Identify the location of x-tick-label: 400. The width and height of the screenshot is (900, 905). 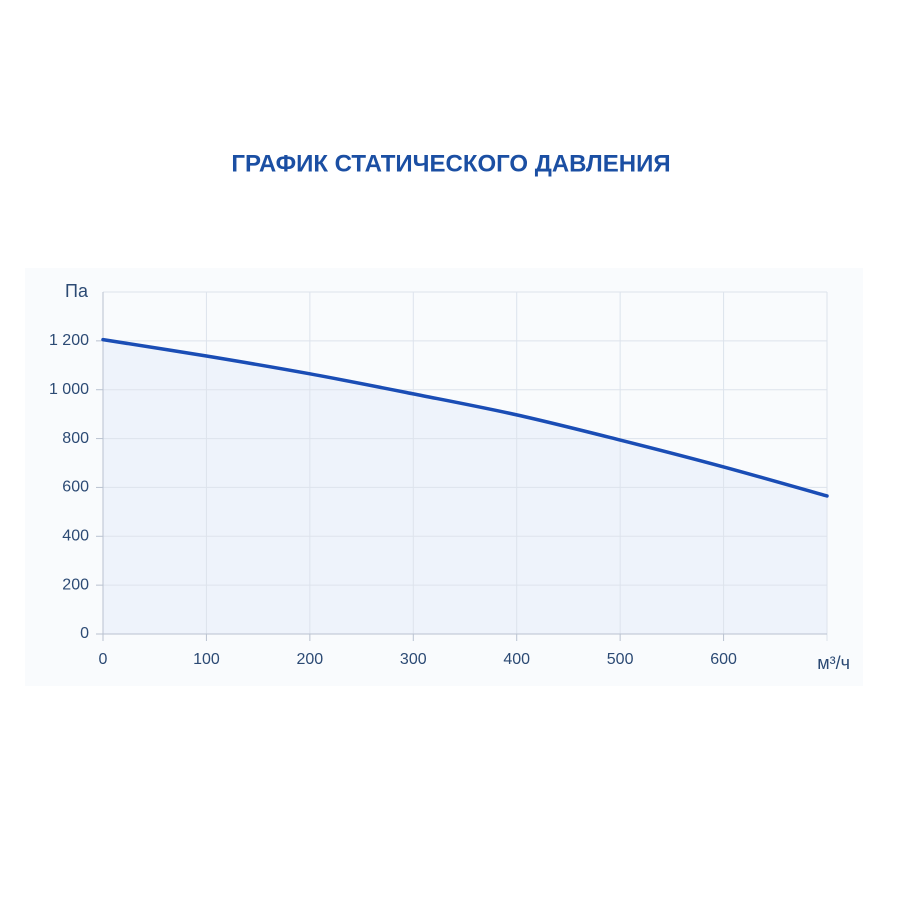
(516, 659).